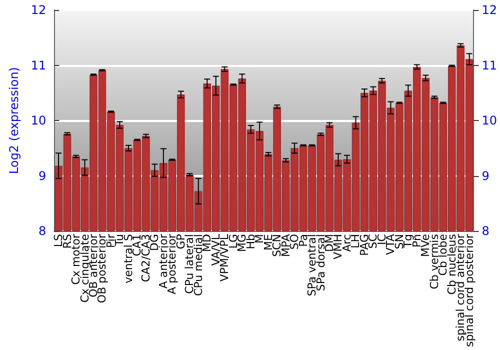  I want to click on x-tick-label: A posterior, so click(172, 264).